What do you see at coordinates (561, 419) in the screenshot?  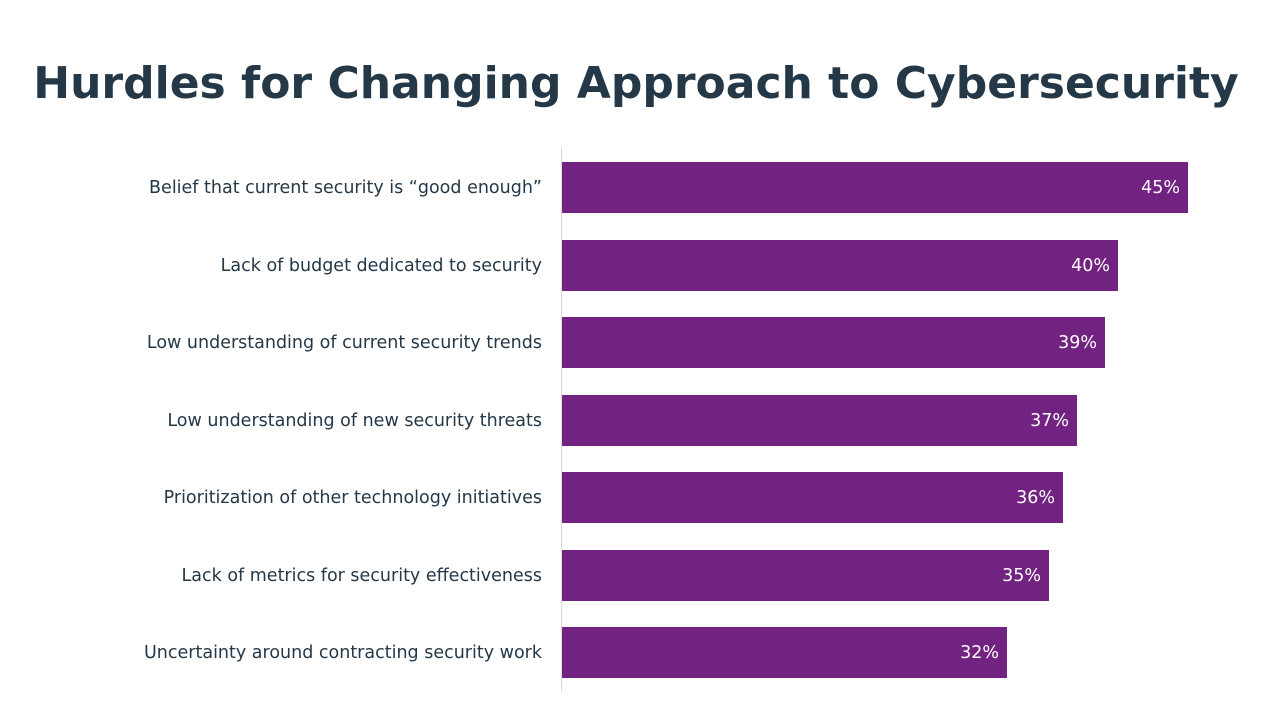 I see `category-axis-line` at bounding box center [561, 419].